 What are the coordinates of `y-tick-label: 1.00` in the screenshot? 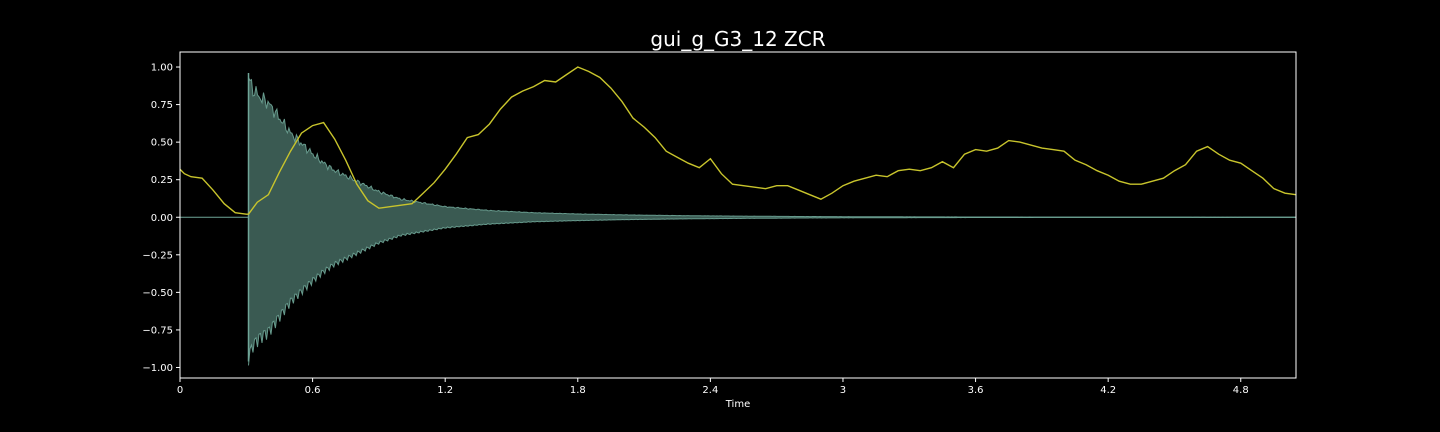 It's located at (162, 68).